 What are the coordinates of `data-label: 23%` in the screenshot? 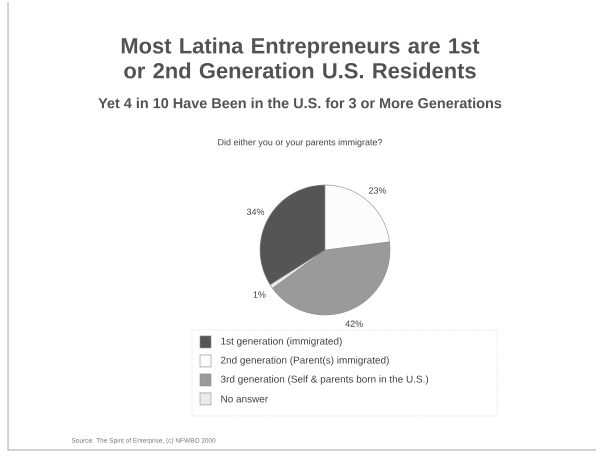 It's located at (377, 190).